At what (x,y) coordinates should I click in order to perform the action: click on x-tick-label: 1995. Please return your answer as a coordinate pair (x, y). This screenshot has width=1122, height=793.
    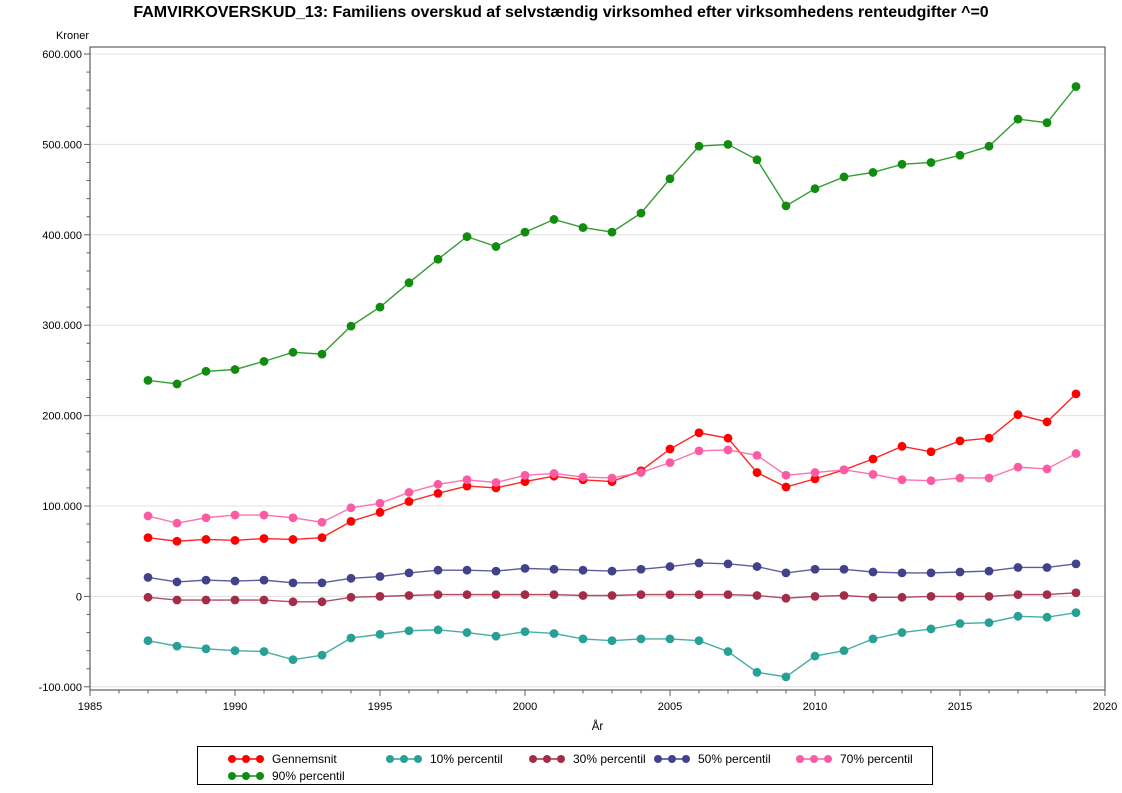
    Looking at the image, I should click on (380, 707).